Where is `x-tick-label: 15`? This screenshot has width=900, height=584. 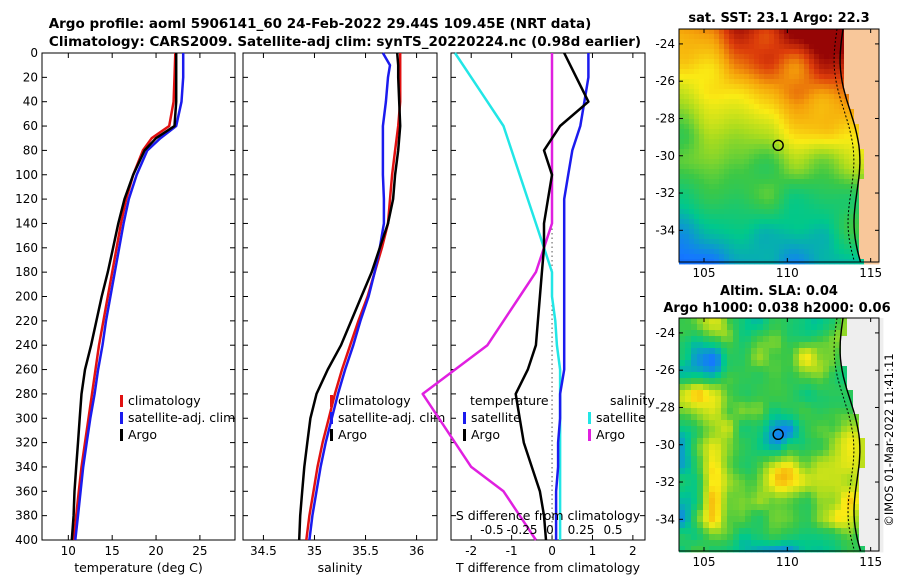
x-tick-label: 15 is located at coordinates (112, 551).